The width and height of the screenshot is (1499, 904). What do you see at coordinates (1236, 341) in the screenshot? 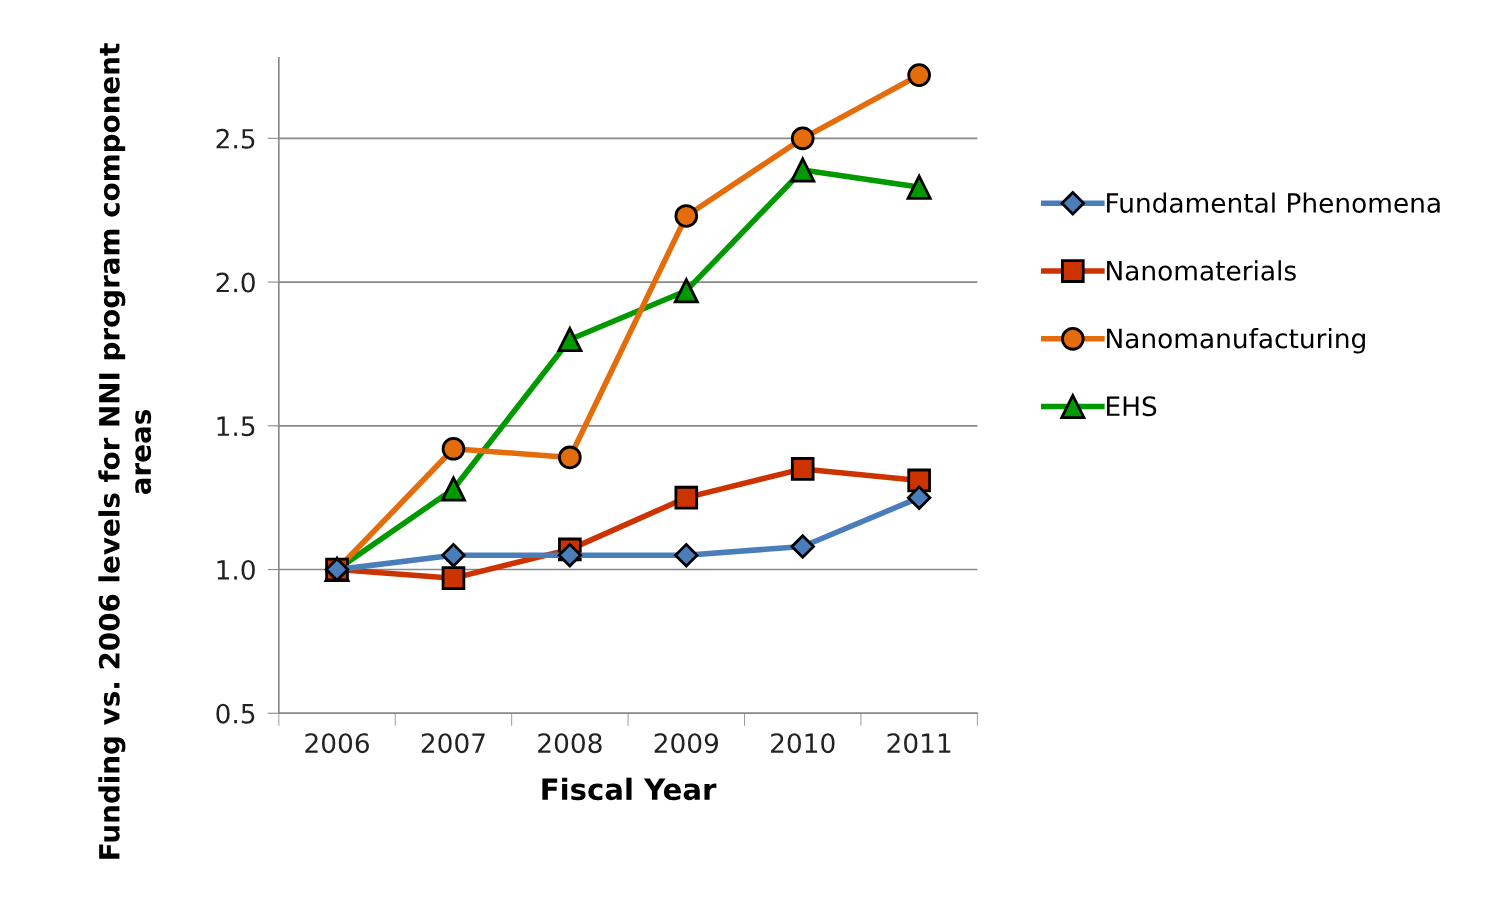
I see `legend-label: Nanomanufacturing` at bounding box center [1236, 341].